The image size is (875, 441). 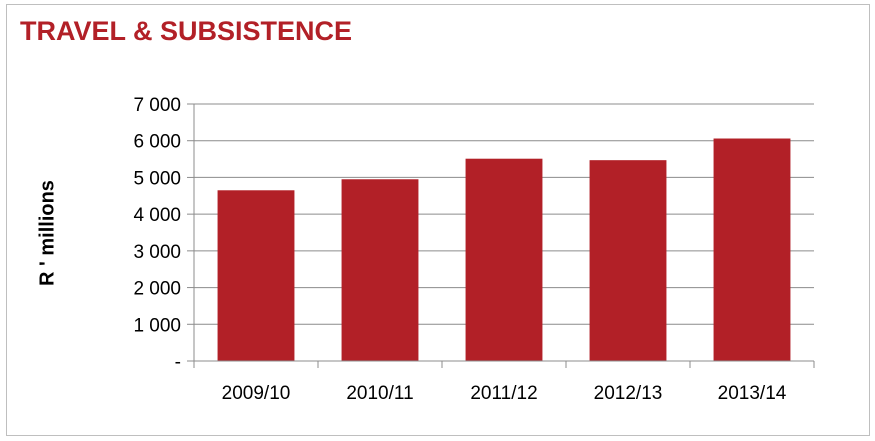 I want to click on y-tick-label: 1 000, so click(x=157, y=325).